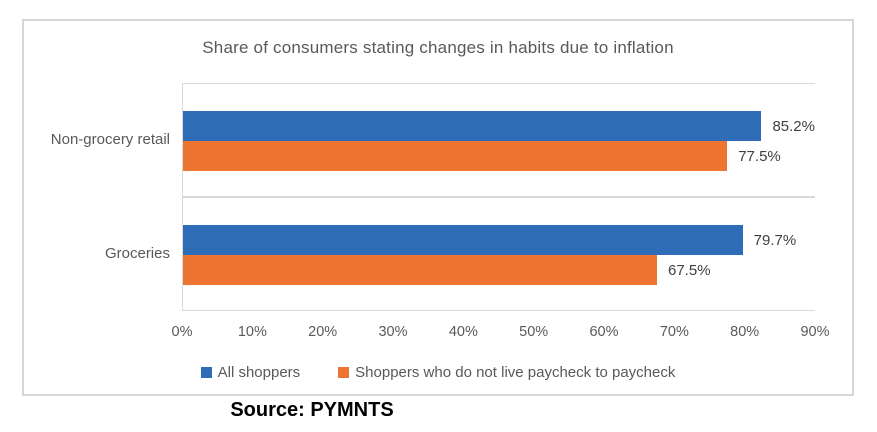 Image resolution: width=877 pixels, height=432 pixels. I want to click on data-label: 67.5%, so click(689, 270).